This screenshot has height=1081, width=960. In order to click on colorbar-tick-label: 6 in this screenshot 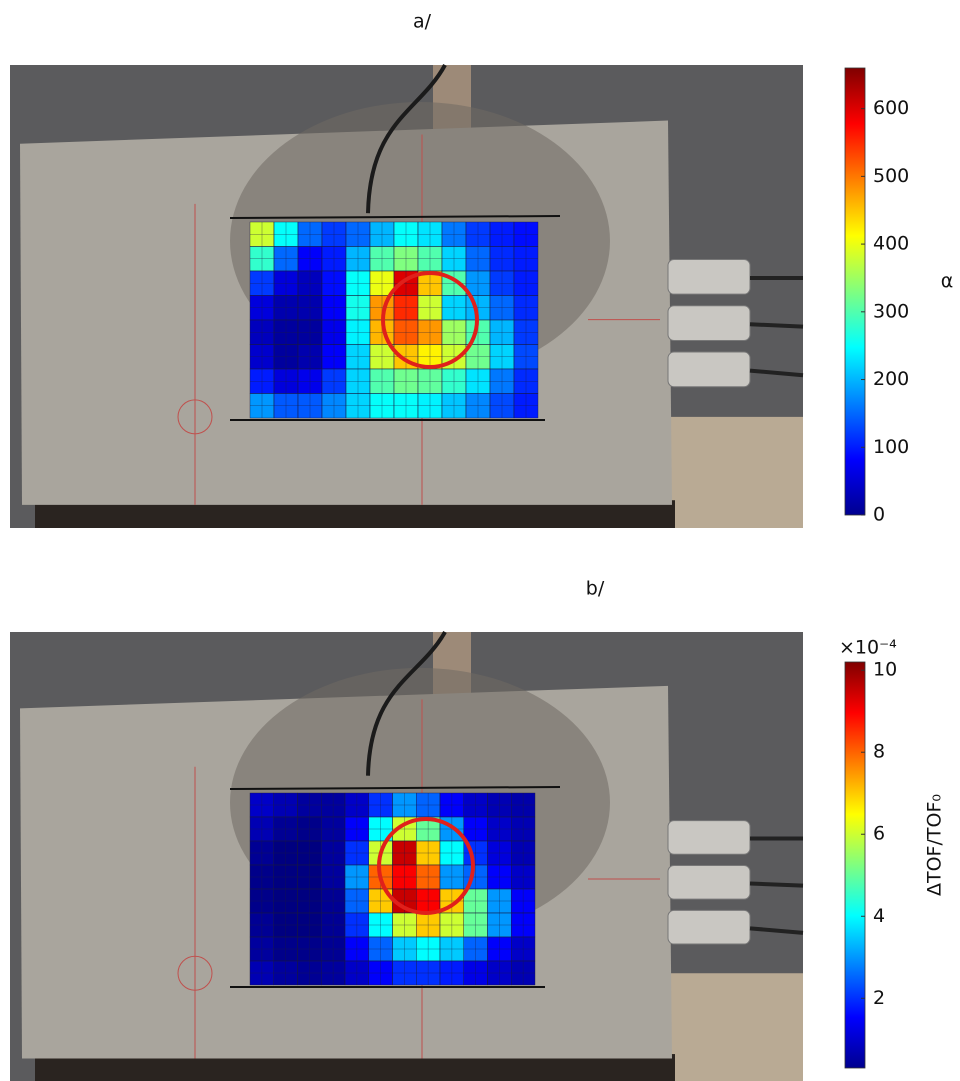, I will do `click(879, 834)`.